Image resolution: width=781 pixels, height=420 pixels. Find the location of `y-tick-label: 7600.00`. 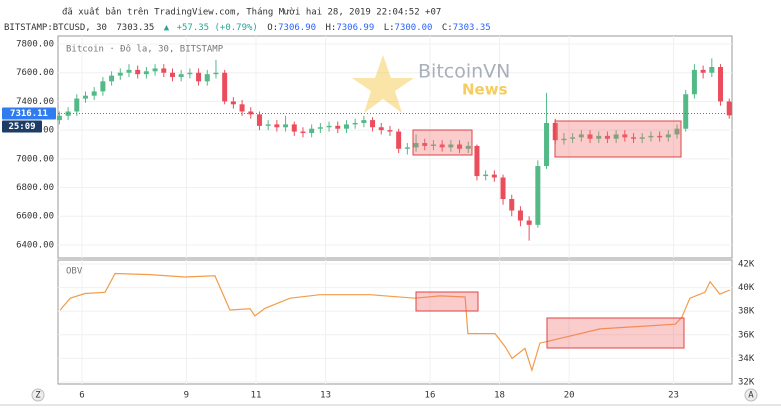

y-tick-label: 7600.00 is located at coordinates (35, 73).